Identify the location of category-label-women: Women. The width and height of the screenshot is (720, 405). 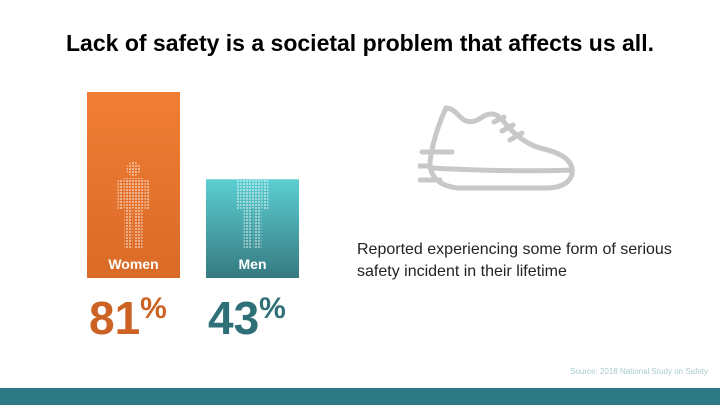
(133, 264).